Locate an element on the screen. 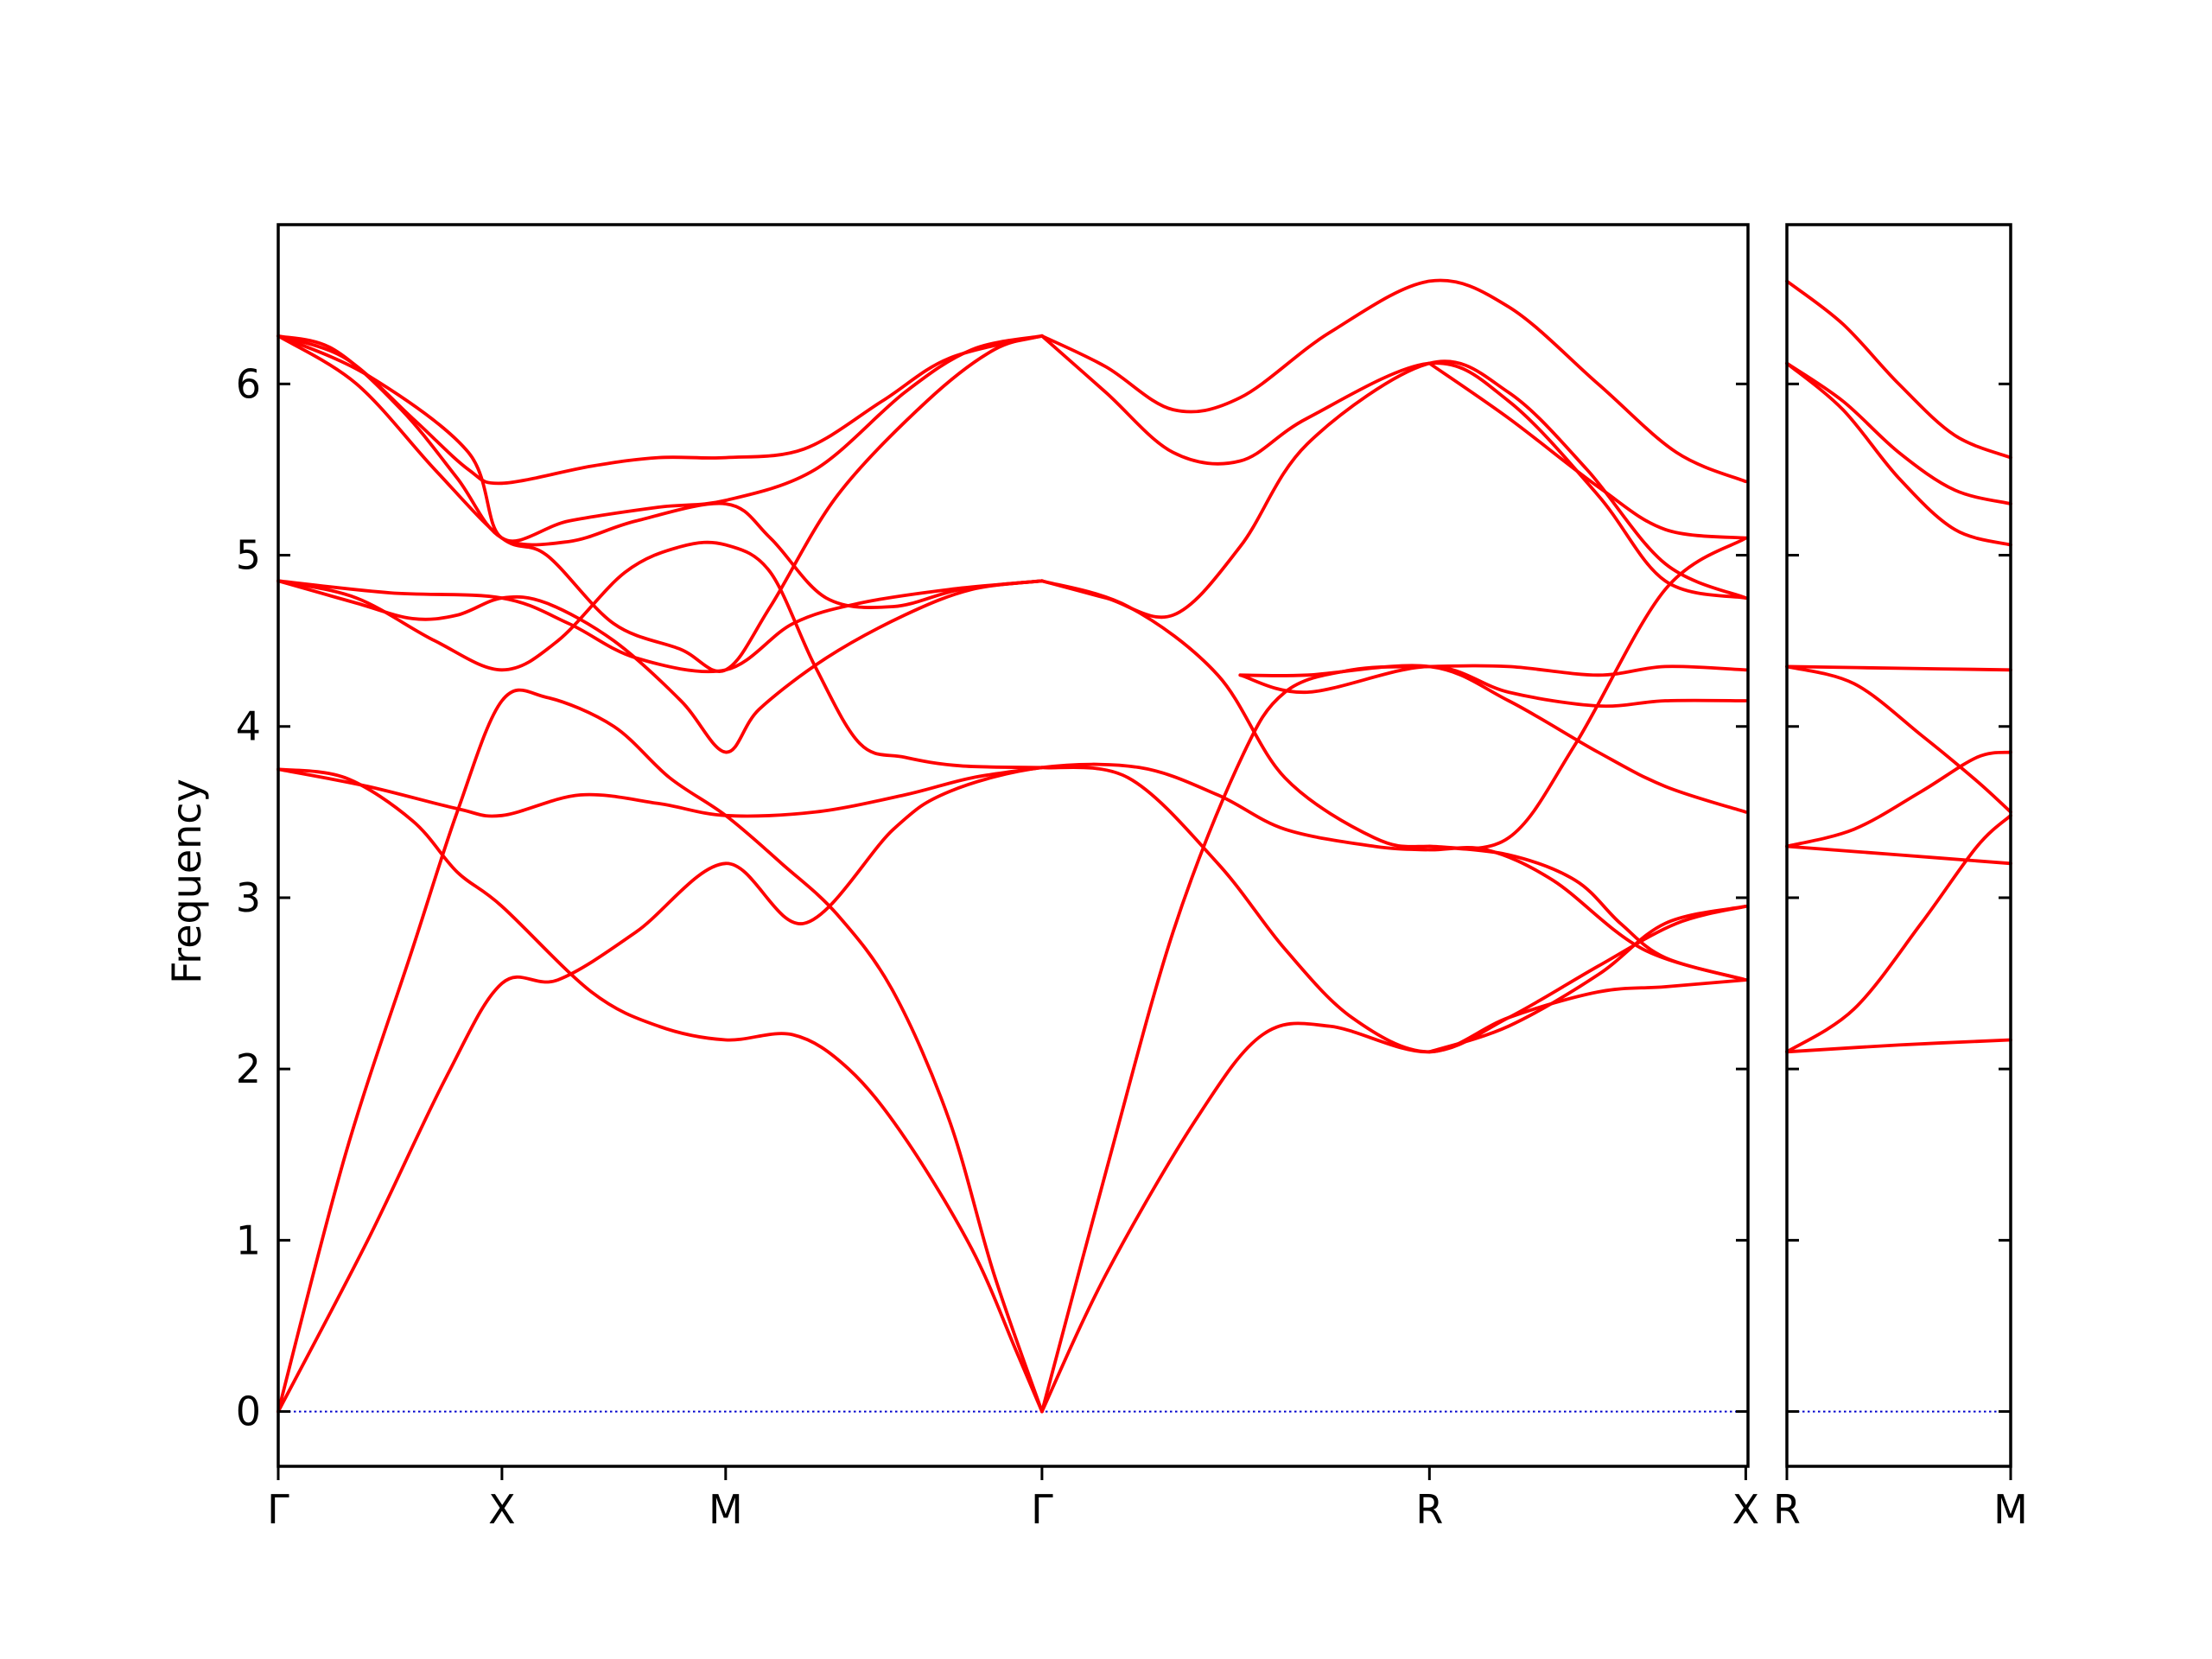 This screenshot has height=1659, width=2212. y-tick-label: 6 is located at coordinates (248, 383).